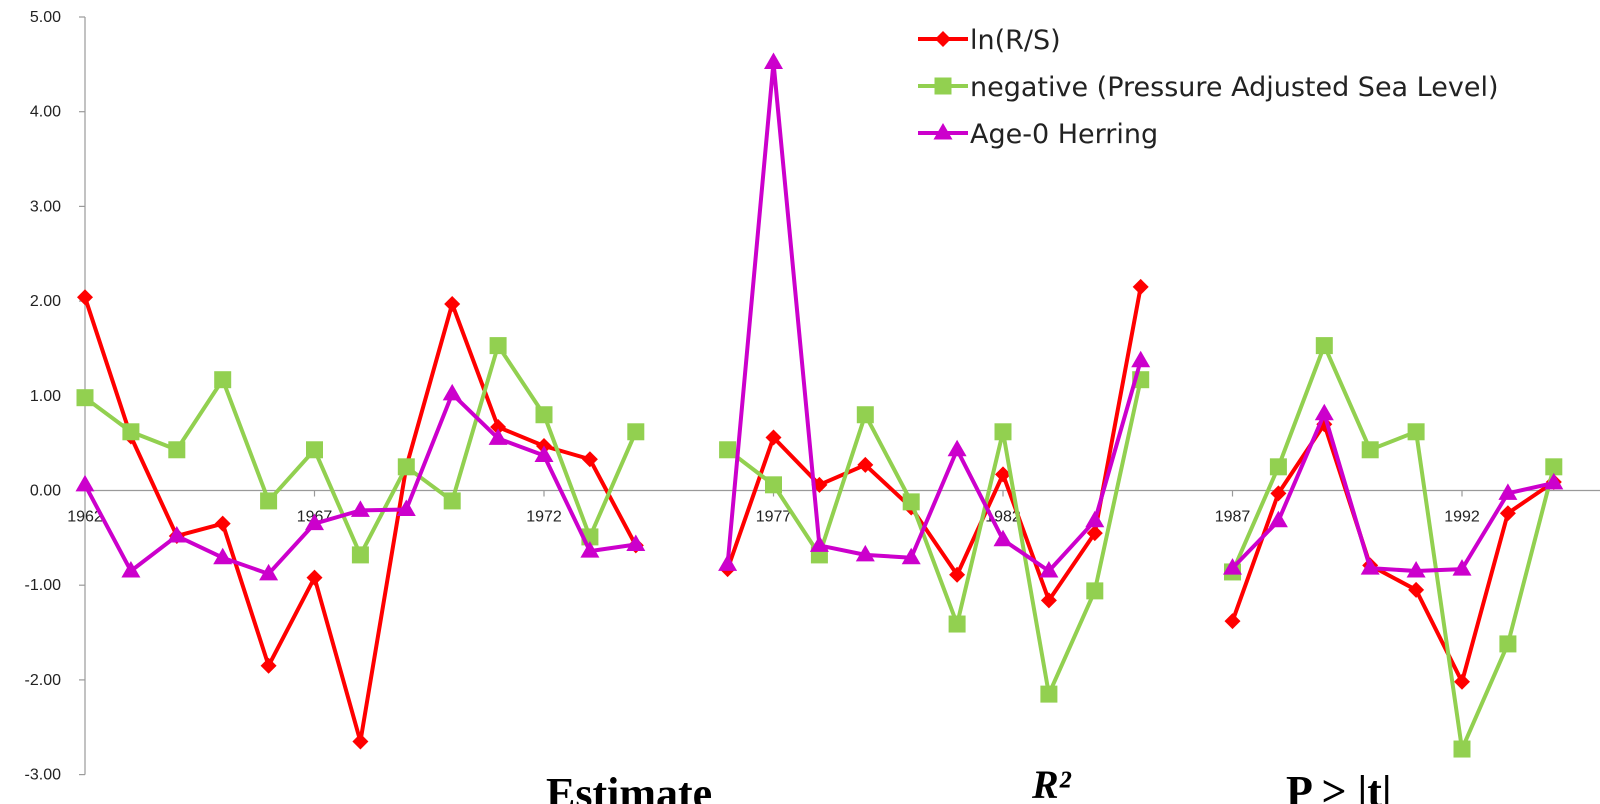 This screenshot has height=804, width=1600. What do you see at coordinates (1462, 517) in the screenshot?
I see `x-tick-label: 1992` at bounding box center [1462, 517].